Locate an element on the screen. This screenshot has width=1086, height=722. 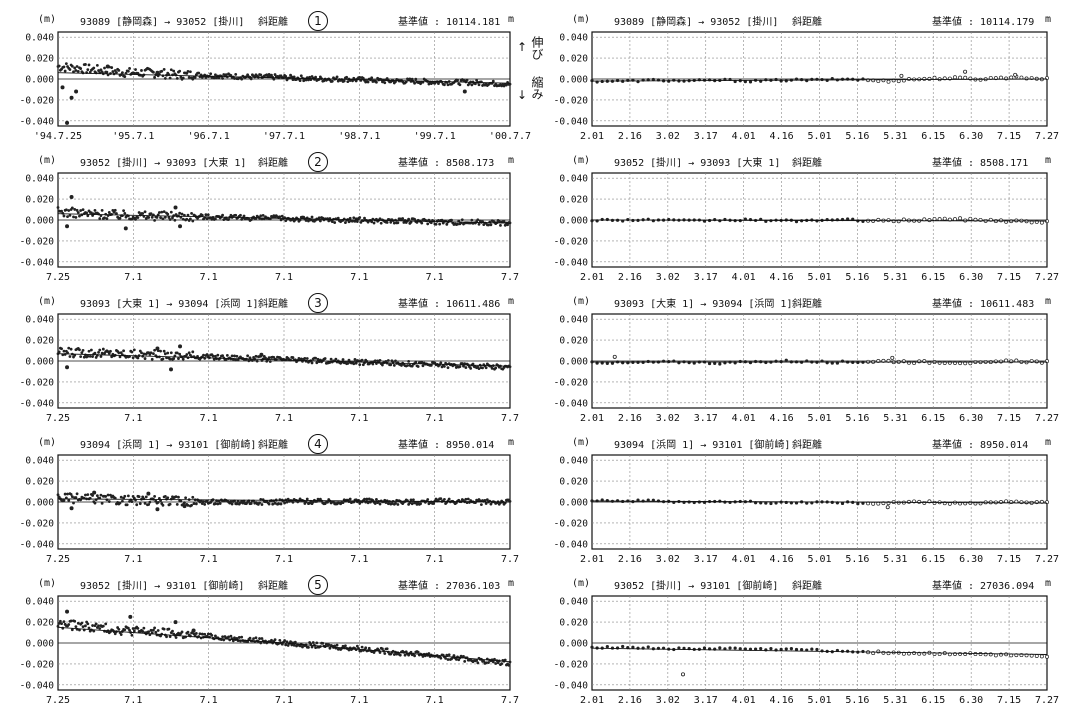
x-tick-label: 3.17 is located at coordinates (706, 277).